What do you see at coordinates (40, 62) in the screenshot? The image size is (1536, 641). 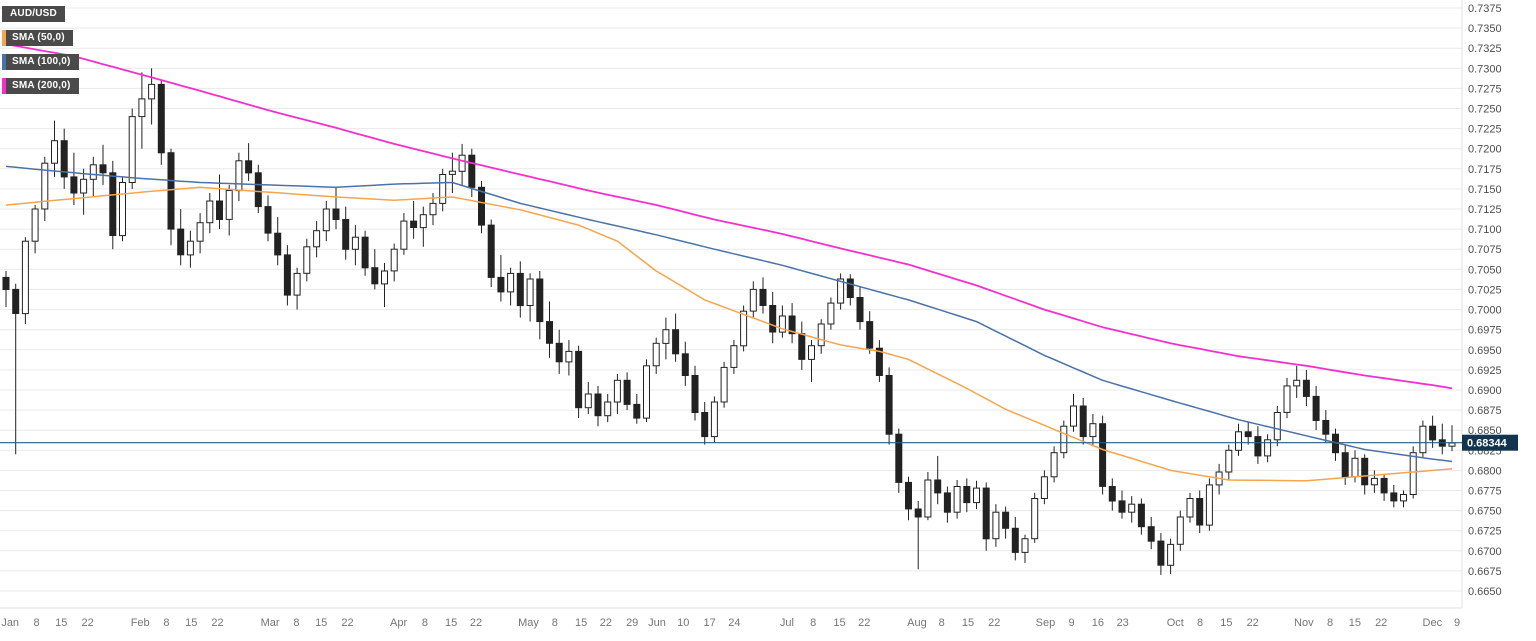 I see `legend-sma-100: SMA (100,0)` at bounding box center [40, 62].